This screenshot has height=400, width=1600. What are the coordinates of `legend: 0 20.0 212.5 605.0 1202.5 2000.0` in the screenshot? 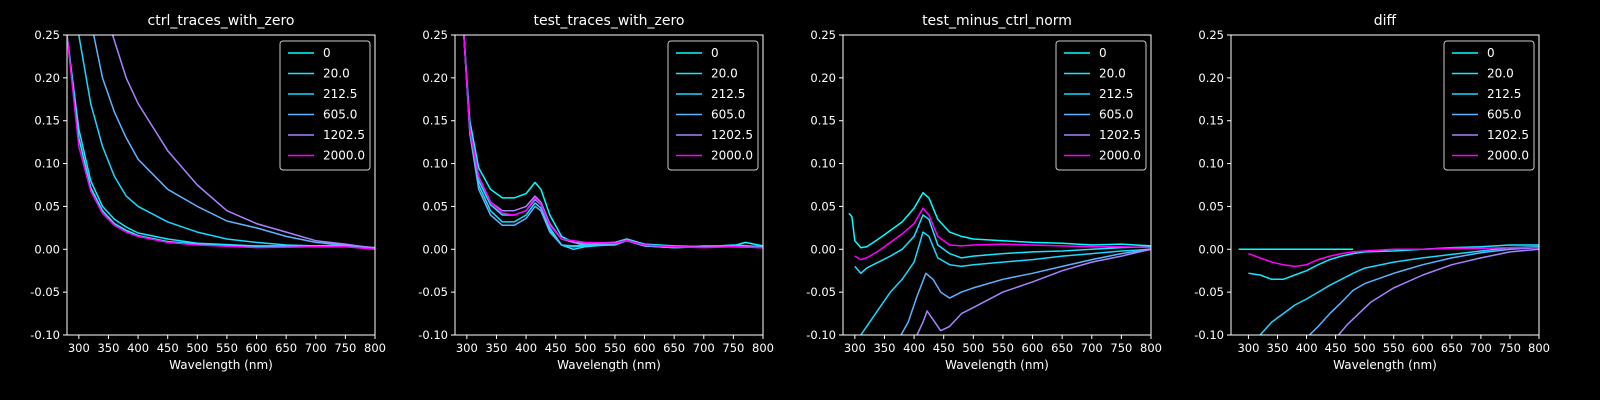 It's located at (713, 105).